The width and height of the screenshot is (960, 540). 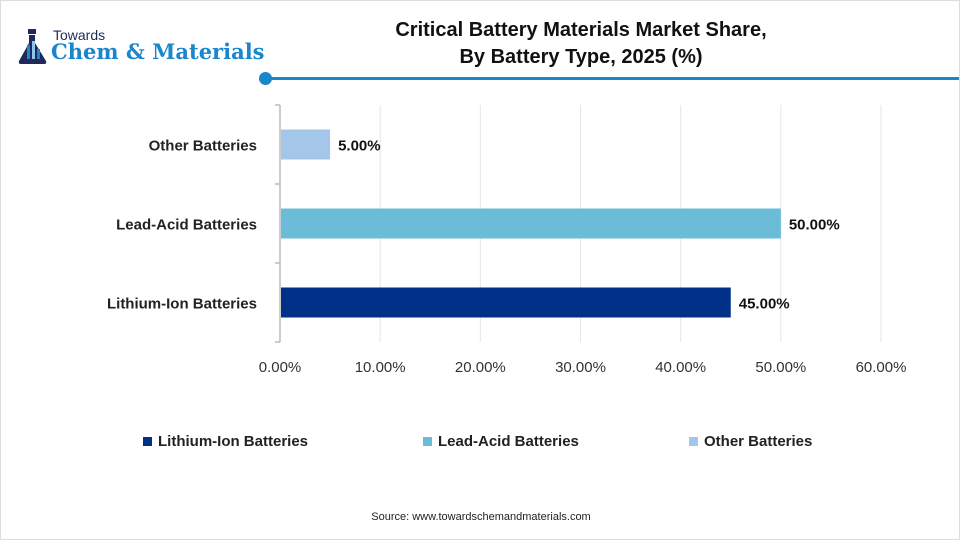 I want to click on legend-item: Lithium-Ion Batteries, so click(x=225, y=441).